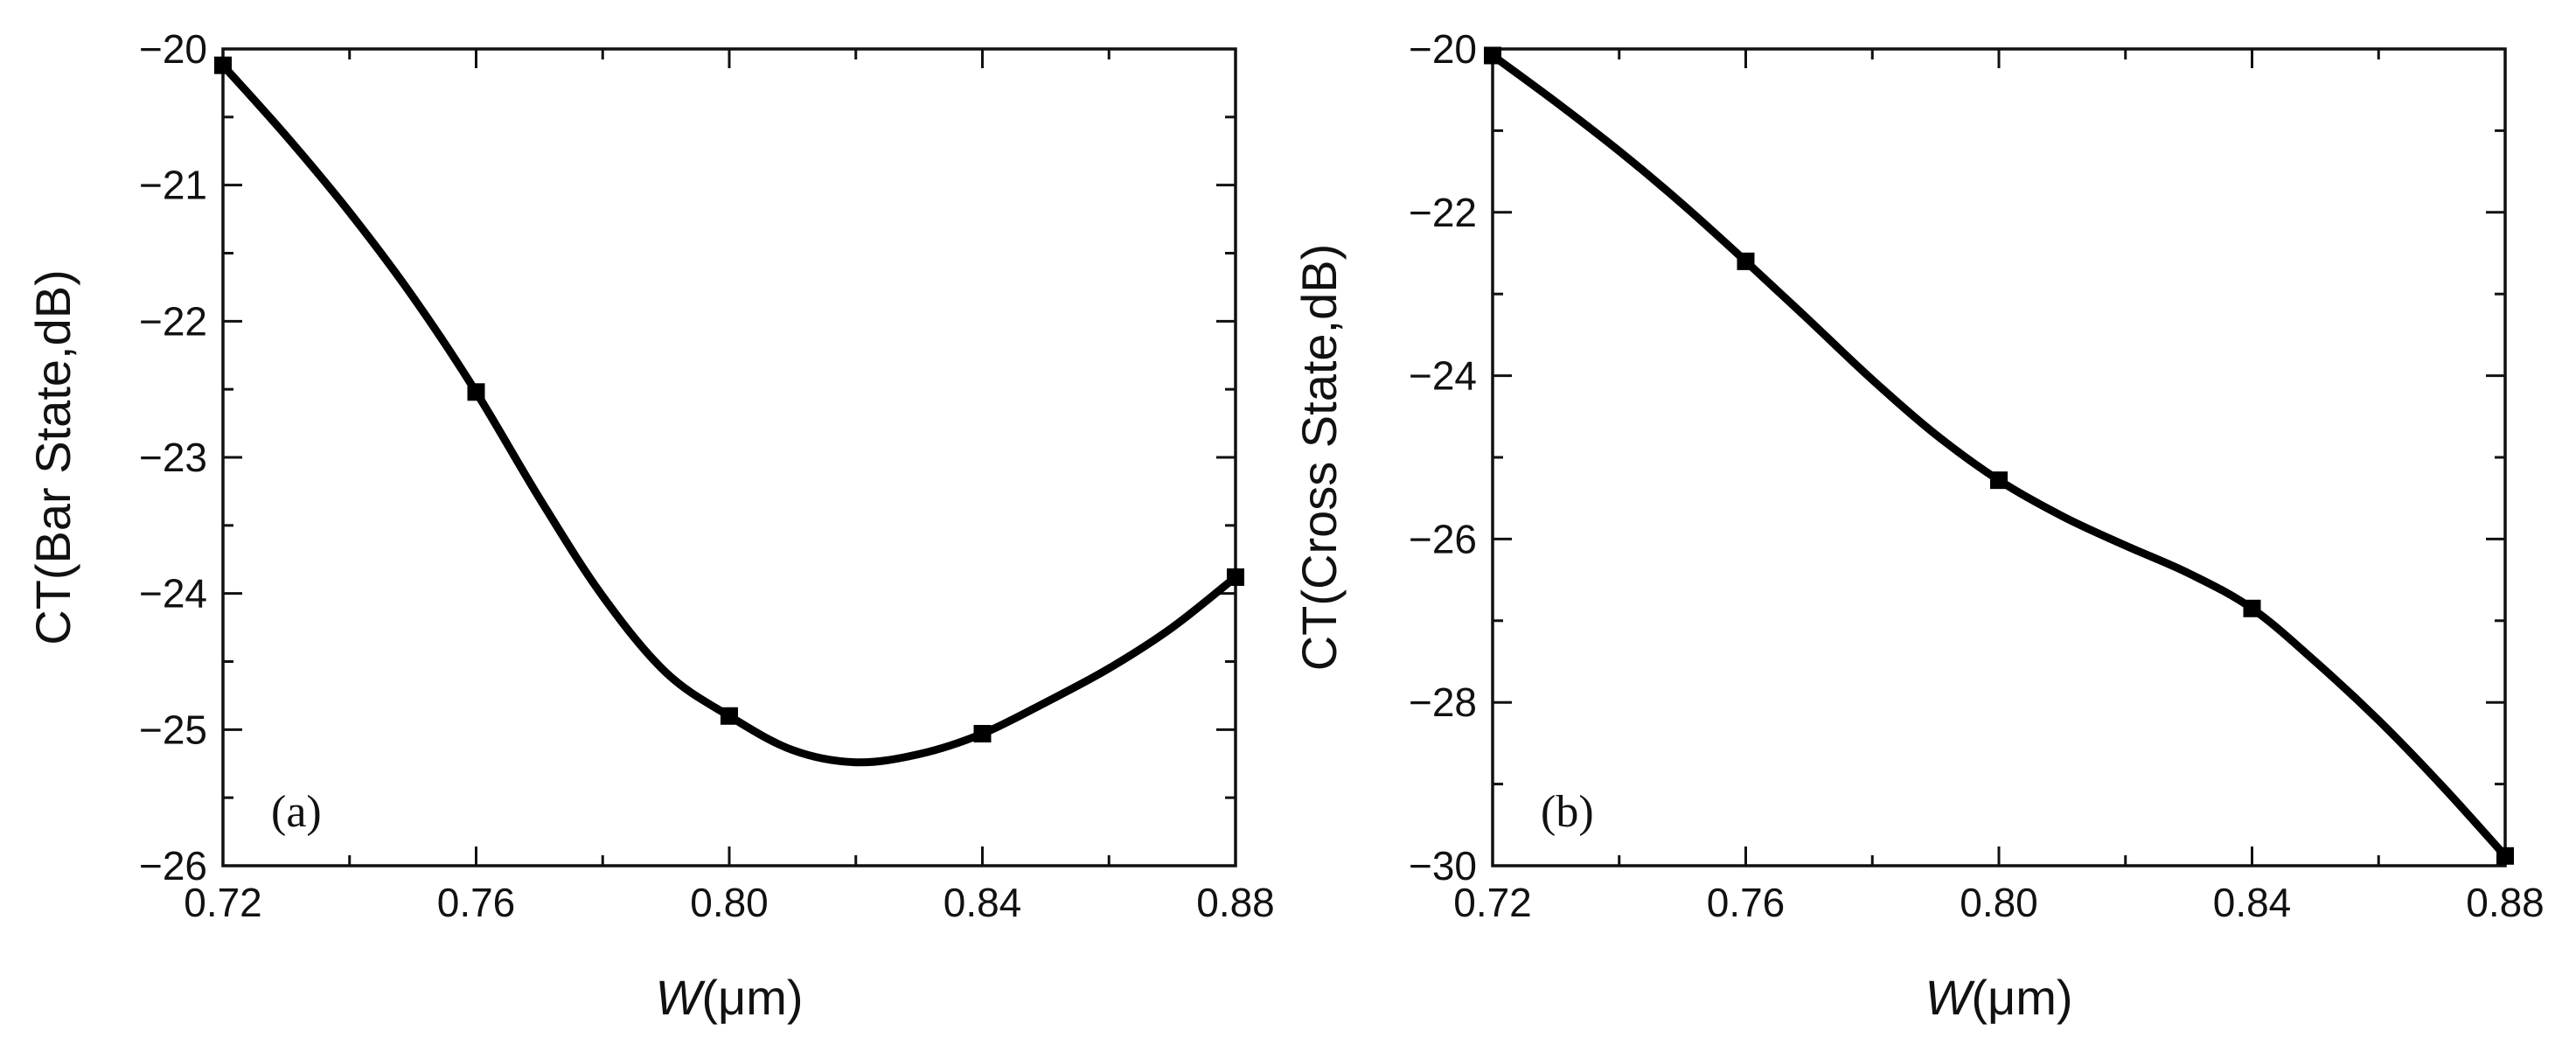 Image resolution: width=2576 pixels, height=1052 pixels. What do you see at coordinates (296, 812) in the screenshot?
I see `panel-label: (a)` at bounding box center [296, 812].